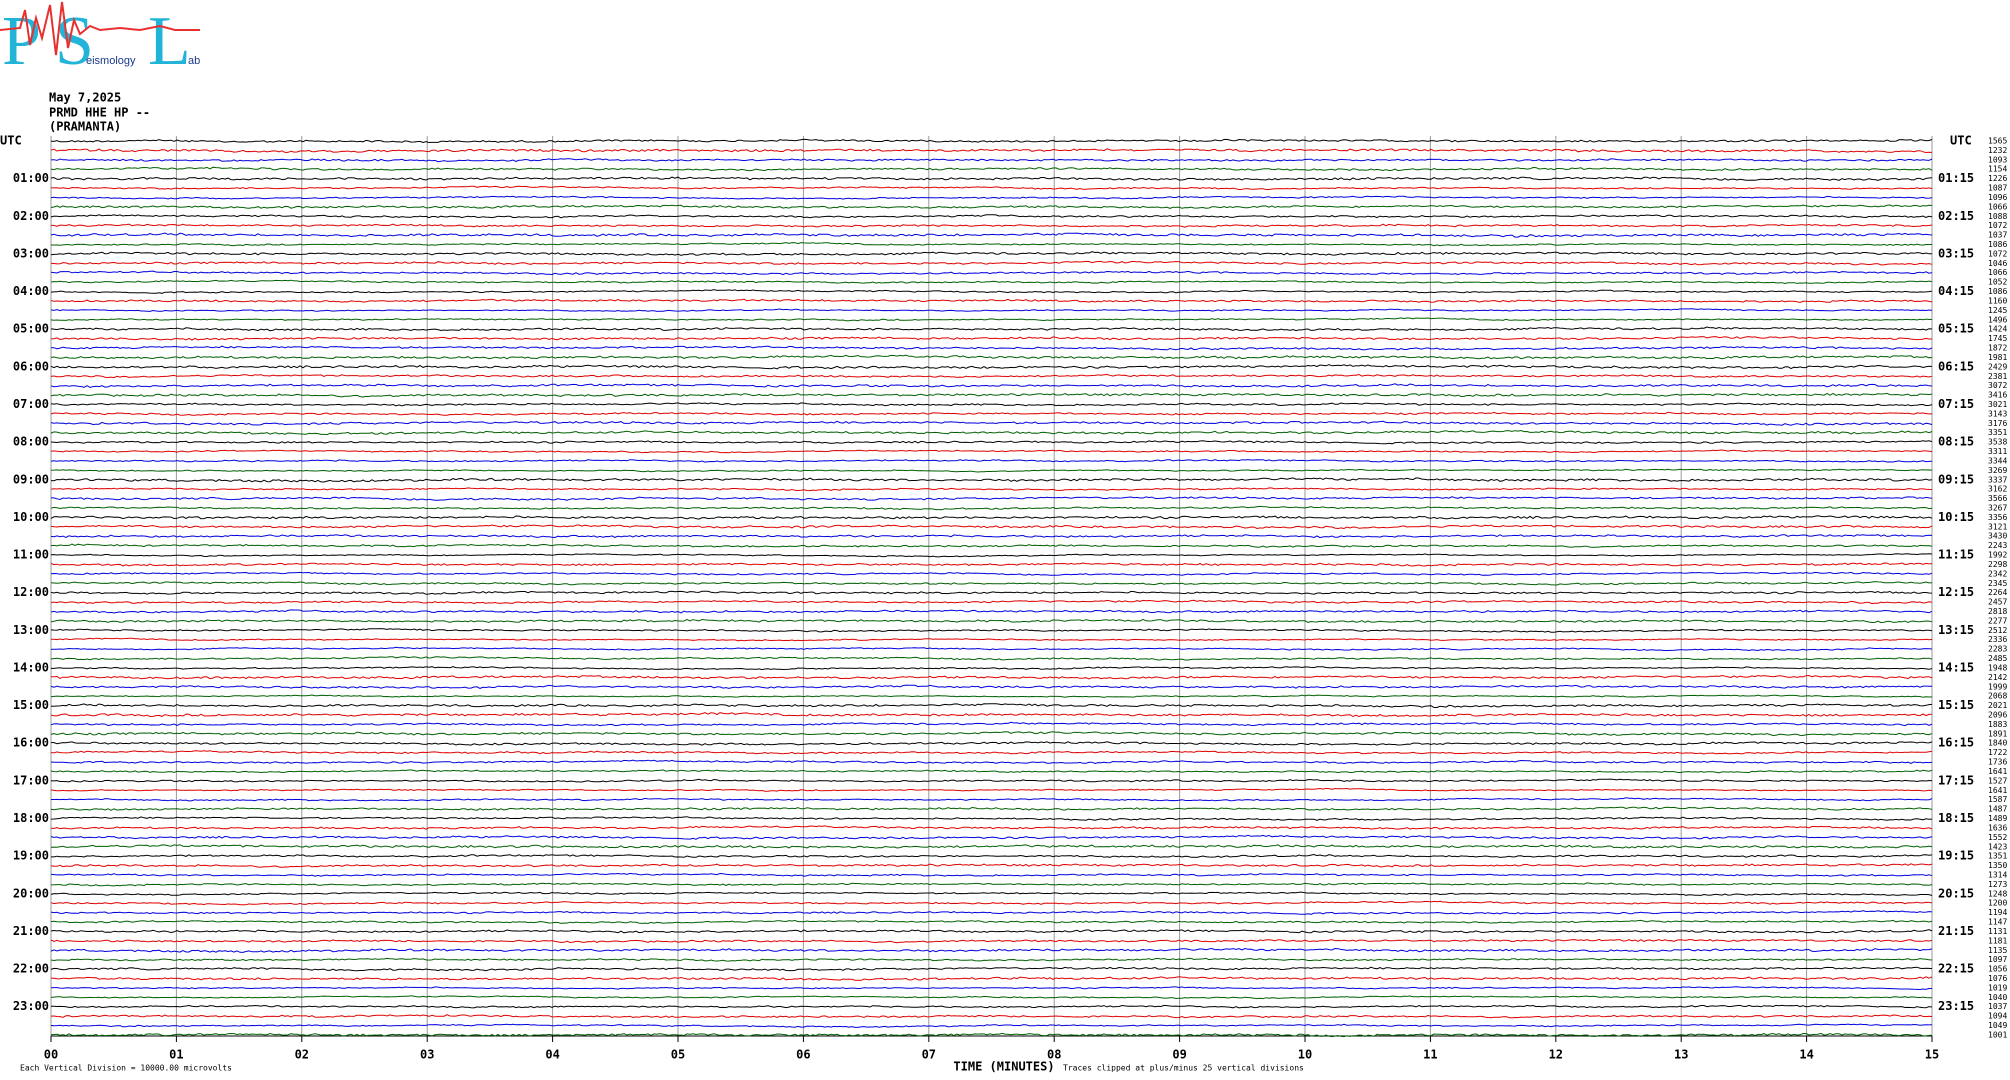 Image resolution: width=2010 pixels, height=1080 pixels. What do you see at coordinates (1997, 188) in the screenshot?
I see `trace-number: 1087` at bounding box center [1997, 188].